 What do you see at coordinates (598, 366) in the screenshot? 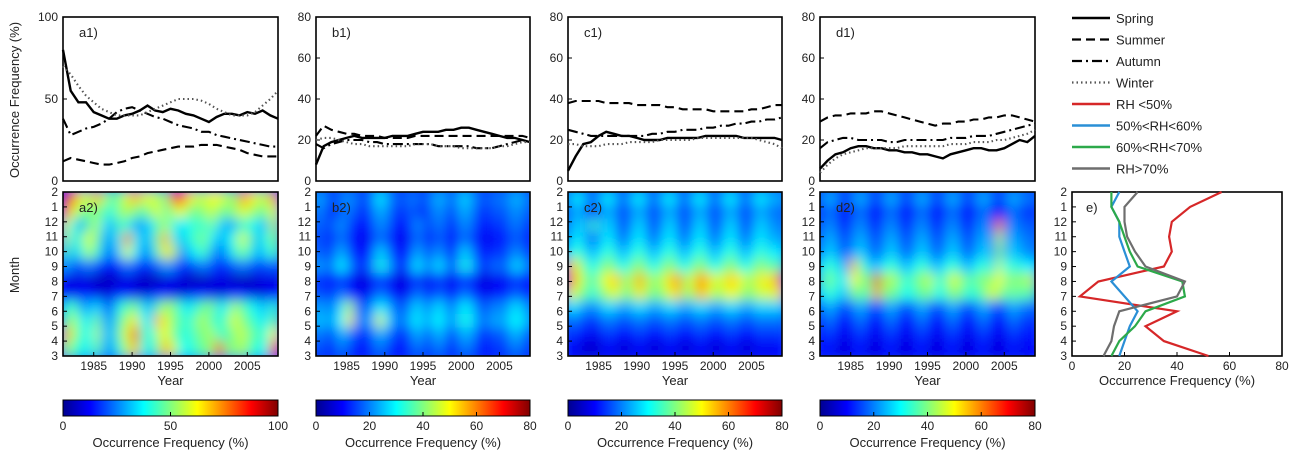
I see `year-tick-label: 1985` at bounding box center [598, 366].